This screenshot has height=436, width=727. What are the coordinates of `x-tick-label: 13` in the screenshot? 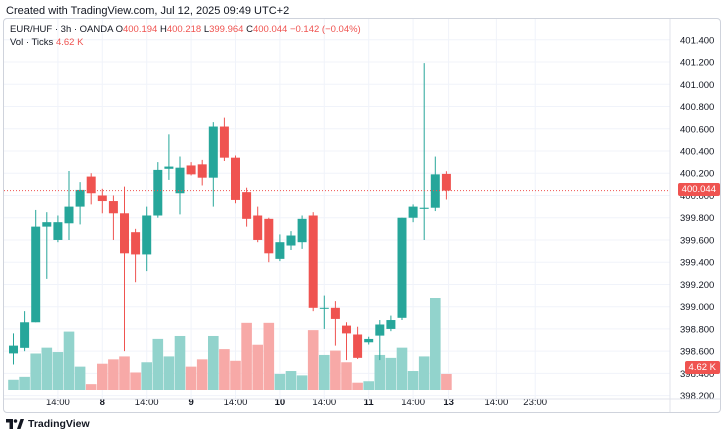 It's located at (448, 402).